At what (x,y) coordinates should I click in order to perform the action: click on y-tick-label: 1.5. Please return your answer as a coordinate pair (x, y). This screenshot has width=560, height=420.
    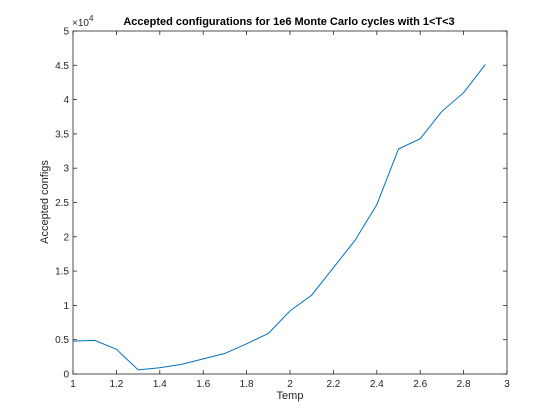
    Looking at the image, I should click on (62, 272).